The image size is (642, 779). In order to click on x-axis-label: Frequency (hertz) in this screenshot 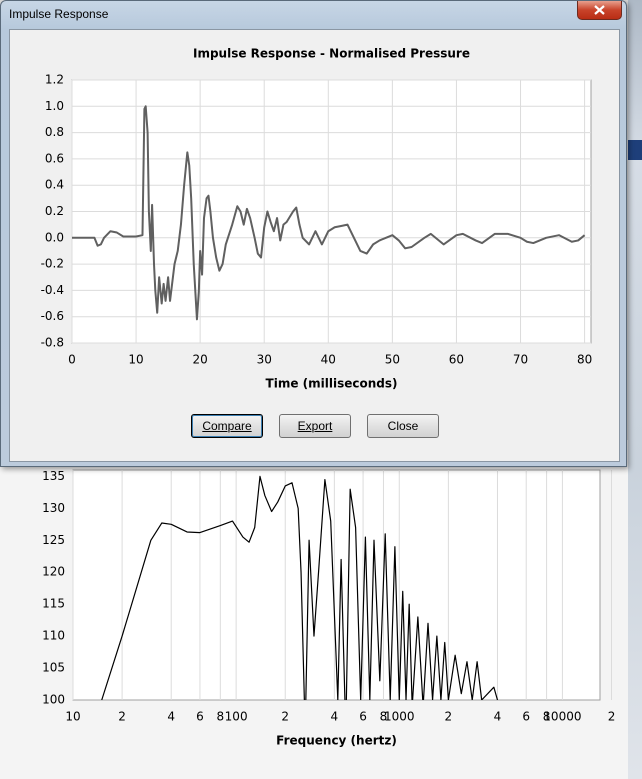, I will do `click(336, 741)`.